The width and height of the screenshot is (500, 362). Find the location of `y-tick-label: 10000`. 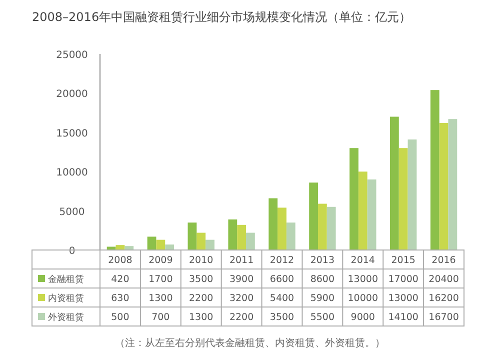

y-tick-label: 10000 is located at coordinates (72, 173).